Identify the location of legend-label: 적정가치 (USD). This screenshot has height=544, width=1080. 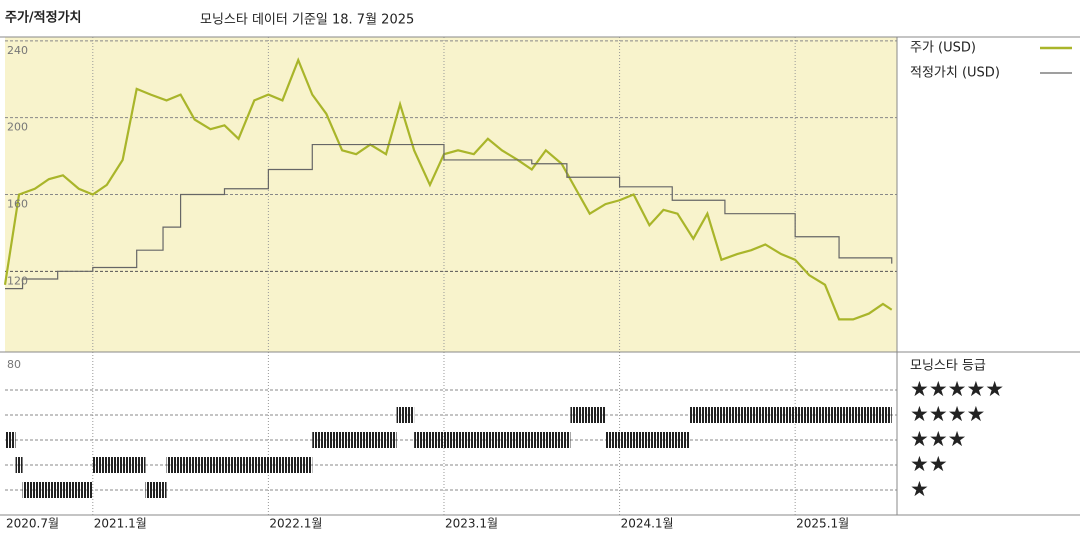
(955, 73).